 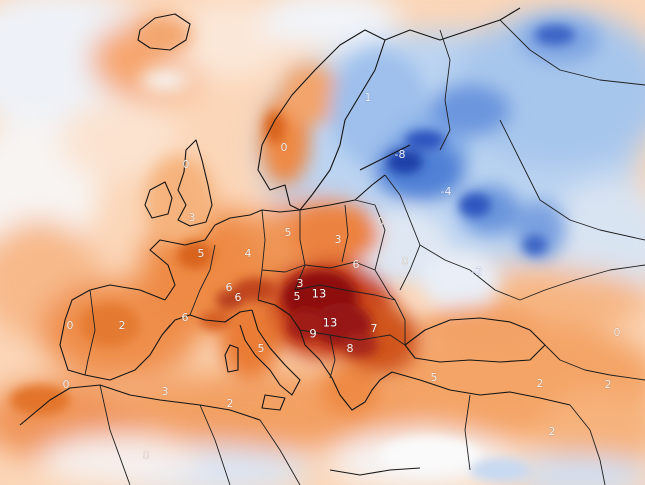 I want to click on value-label-med-3: 3, so click(x=165, y=391).